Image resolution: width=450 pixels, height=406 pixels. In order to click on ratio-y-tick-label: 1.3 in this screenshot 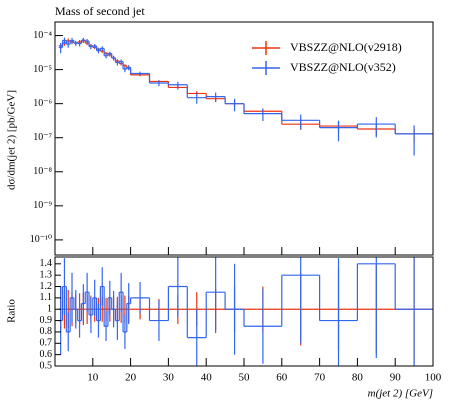, I will do `click(46, 274)`.